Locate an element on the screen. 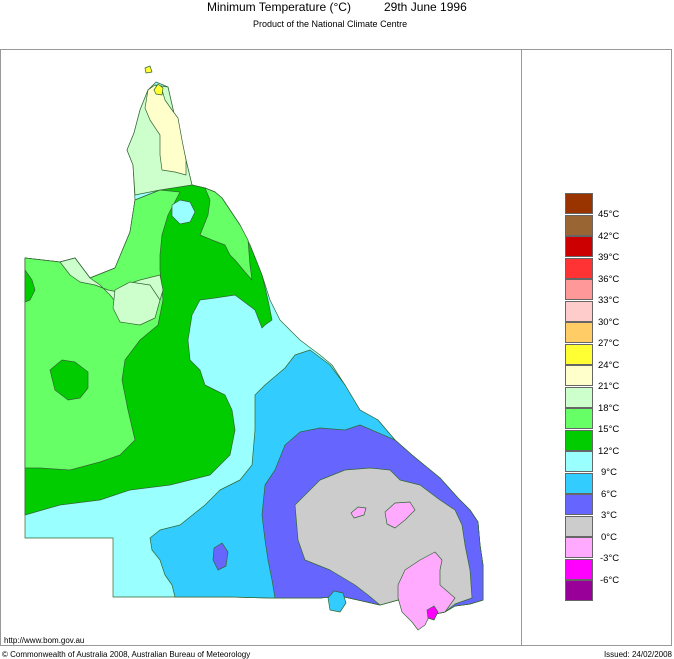 The width and height of the screenshot is (674, 659). region-24-27-tip is located at coordinates (158, 89).